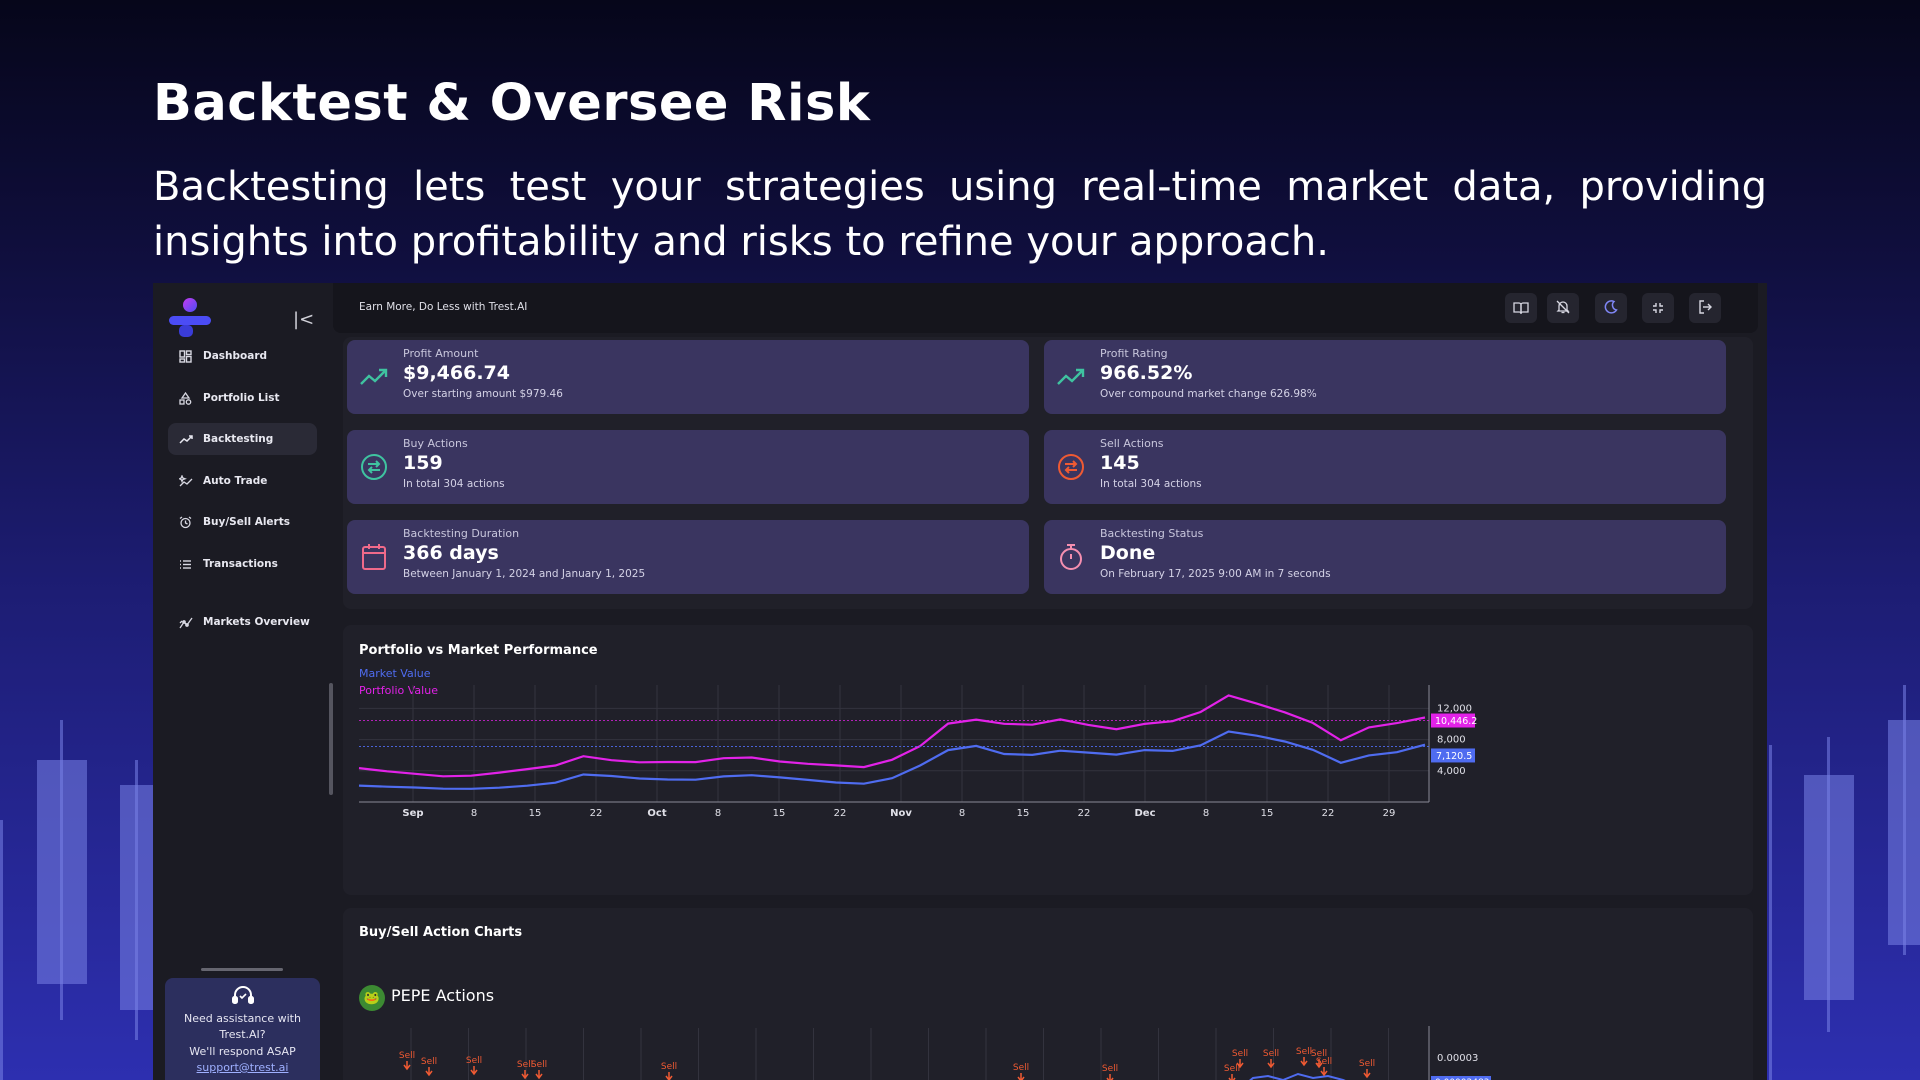 Image resolution: width=1920 pixels, height=1080 pixels. What do you see at coordinates (242, 398) in the screenshot?
I see `sidebar-item-portfolio-list: Portfolio List` at bounding box center [242, 398].